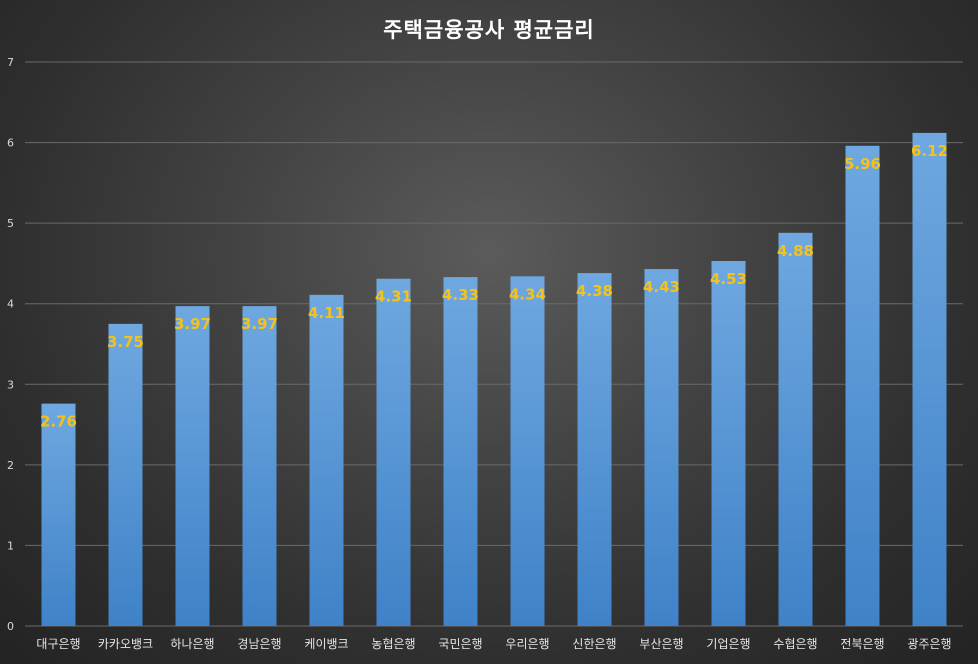  I want to click on y-tick-label: 1, so click(10, 545).